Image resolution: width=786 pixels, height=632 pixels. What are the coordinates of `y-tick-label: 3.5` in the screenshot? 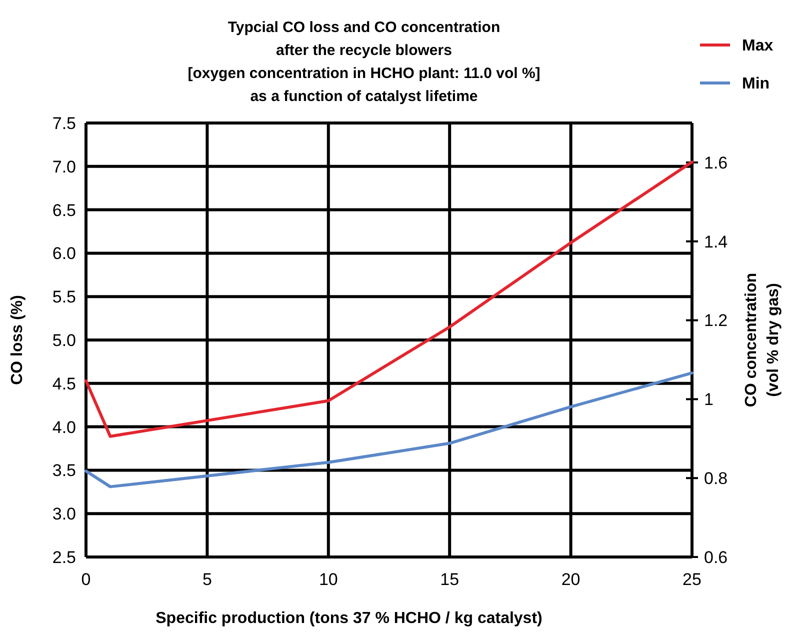 It's located at (64, 470).